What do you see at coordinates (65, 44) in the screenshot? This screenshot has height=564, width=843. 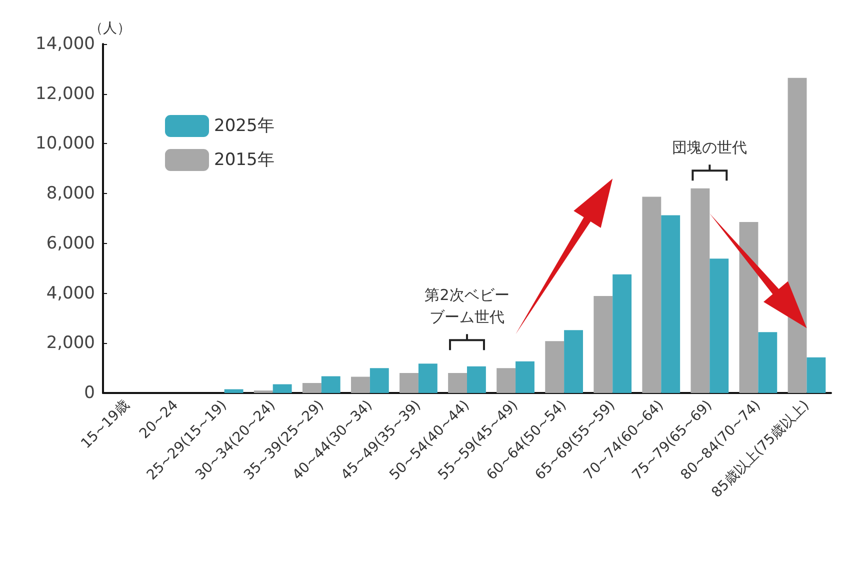 I see `y-tick-label: 14,000` at bounding box center [65, 44].